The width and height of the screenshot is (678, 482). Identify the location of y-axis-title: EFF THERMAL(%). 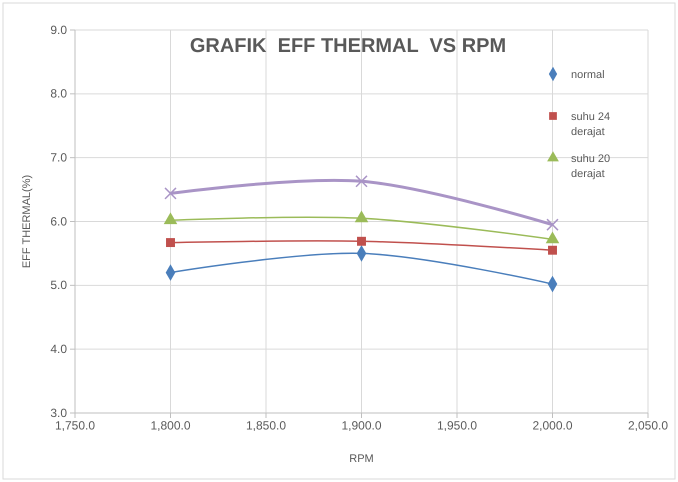
(27, 221).